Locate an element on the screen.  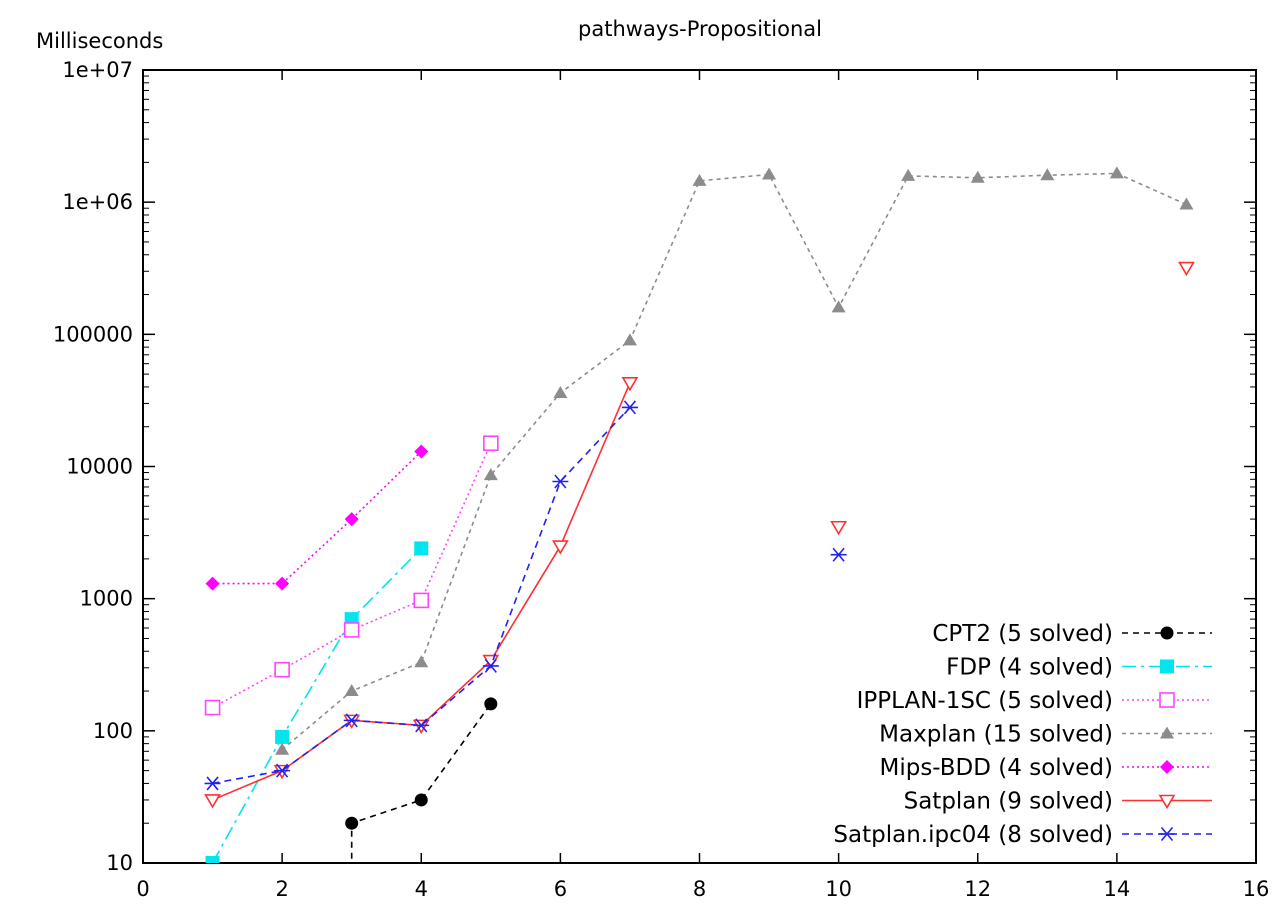
y-tick-label: 1e+06 is located at coordinates (97, 202).